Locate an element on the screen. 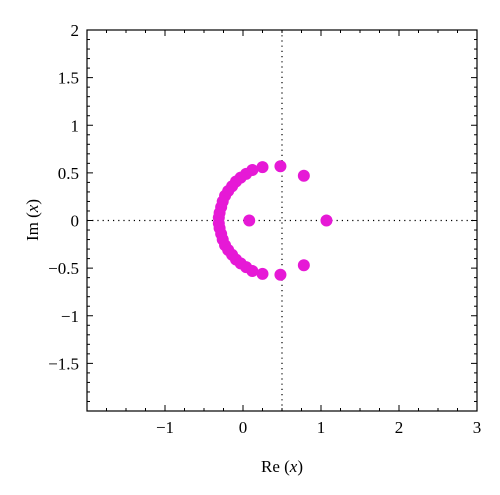 The width and height of the screenshot is (500, 495). x-tick-label: −1 is located at coordinates (165, 427).